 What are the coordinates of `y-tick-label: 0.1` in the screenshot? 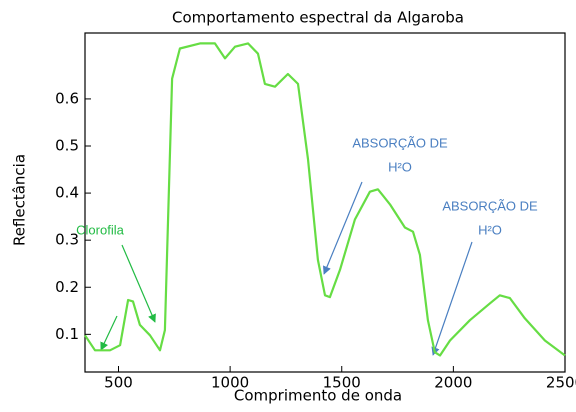 It's located at (67, 334).